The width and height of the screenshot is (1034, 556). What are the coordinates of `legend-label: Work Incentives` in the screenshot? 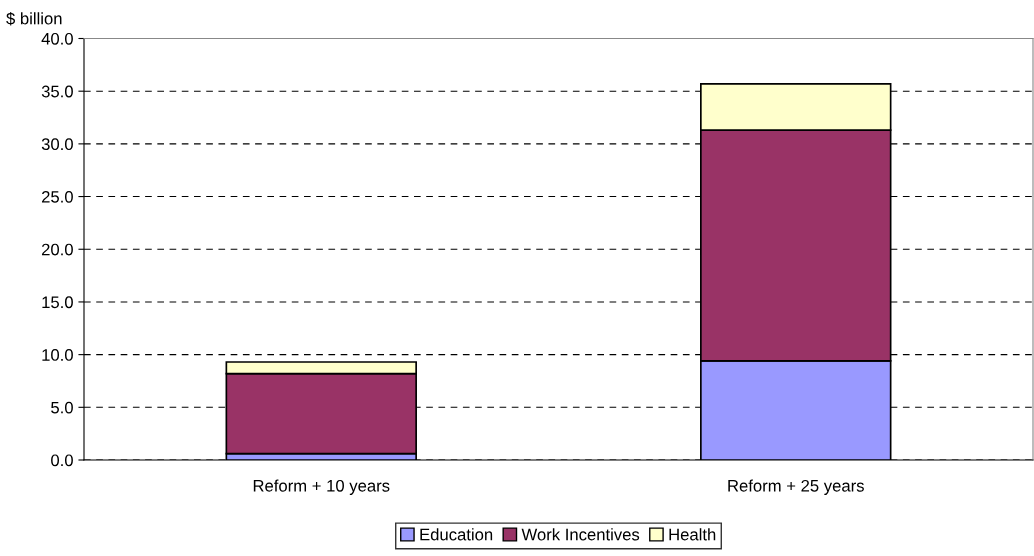 It's located at (580, 534).